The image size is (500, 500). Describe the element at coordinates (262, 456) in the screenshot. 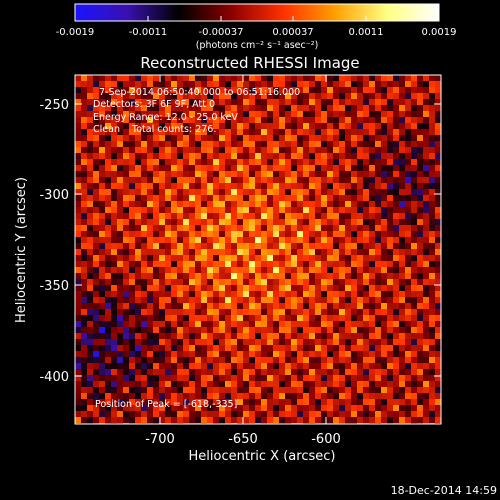

I see `x-axis-label: Heliocentric X (arcsec)` at that location.